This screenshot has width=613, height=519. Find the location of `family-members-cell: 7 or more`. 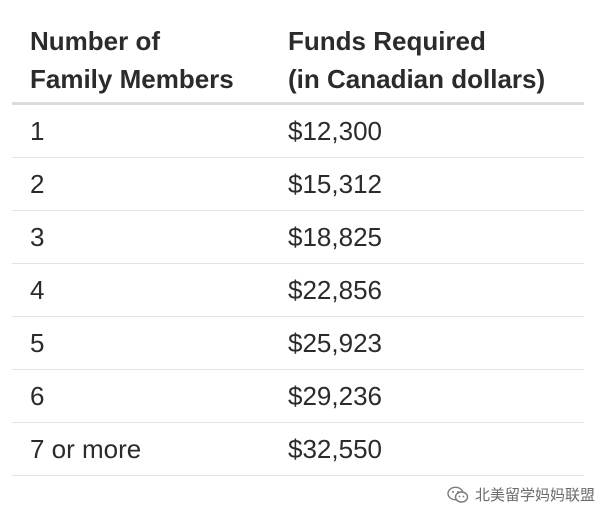

family-members-cell: 7 or more is located at coordinates (141, 449).